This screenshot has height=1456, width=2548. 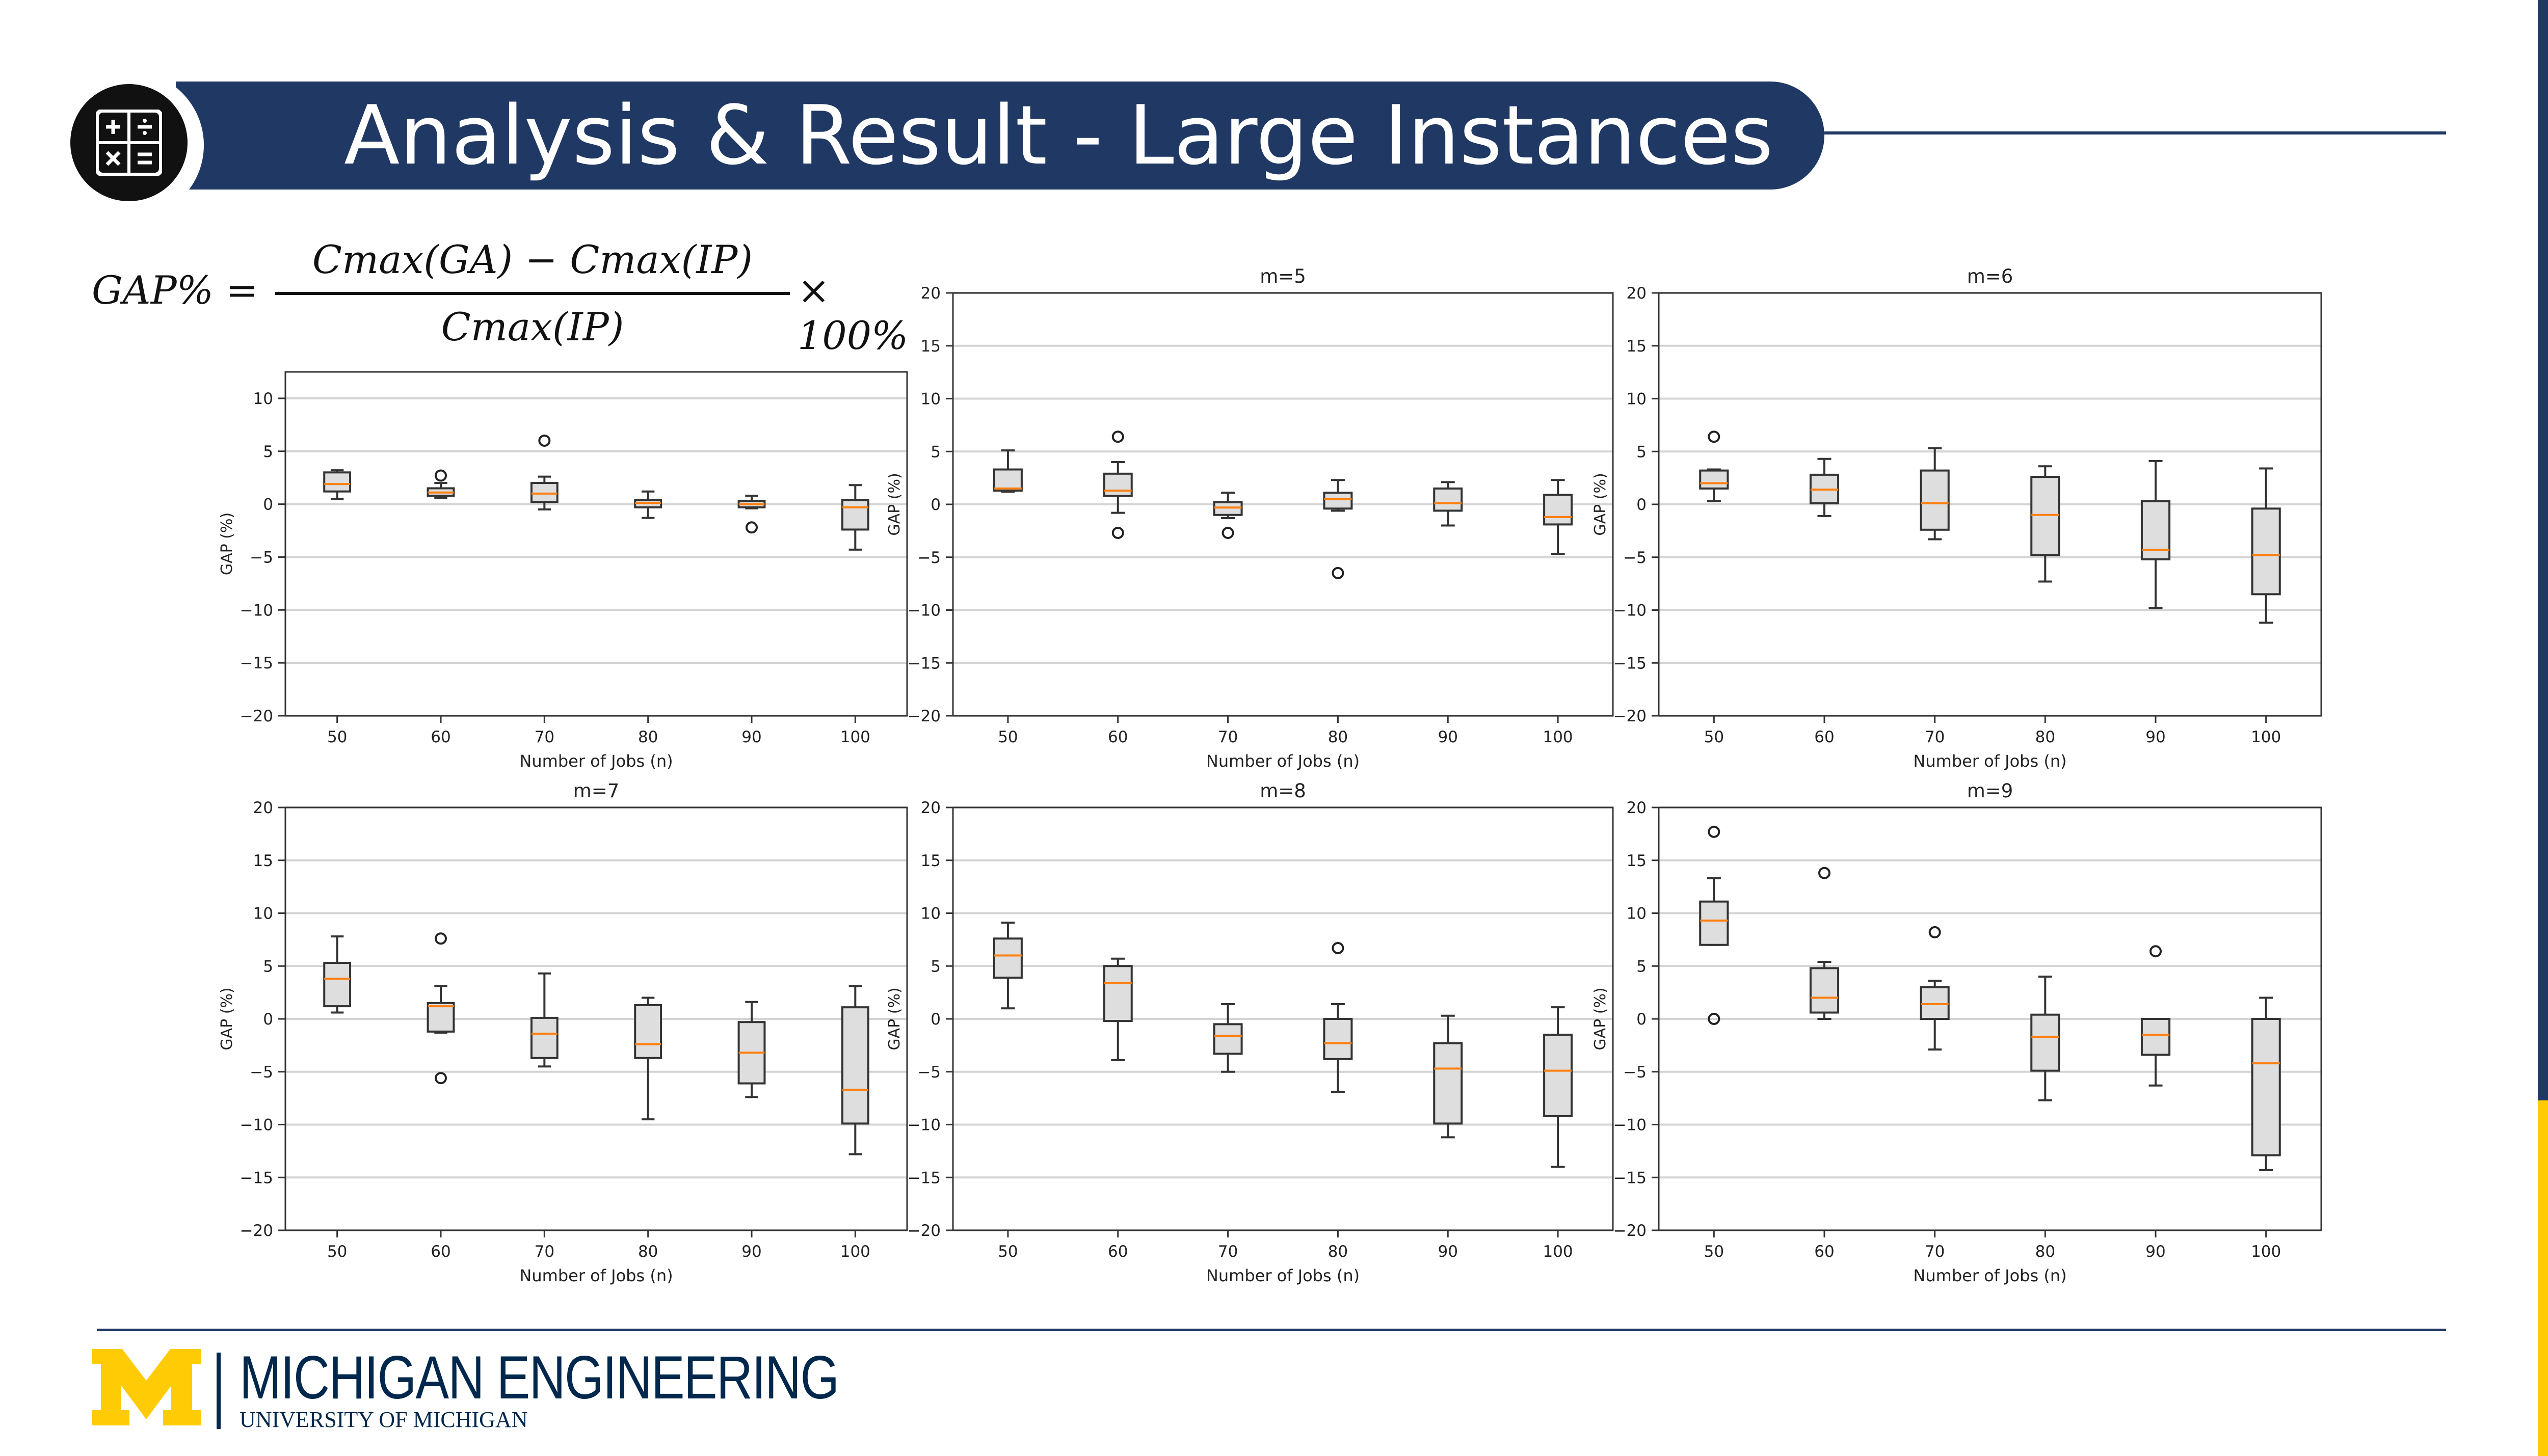 I want to click on fraction-bar, so click(x=532, y=293).